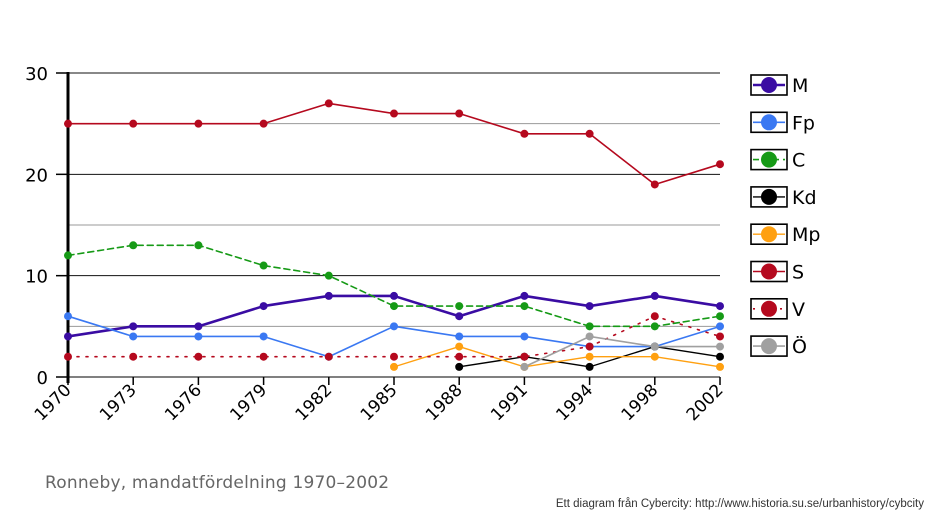 This screenshot has height=521, width=934. What do you see at coordinates (804, 198) in the screenshot?
I see `legend-label-kd: Kd` at bounding box center [804, 198].